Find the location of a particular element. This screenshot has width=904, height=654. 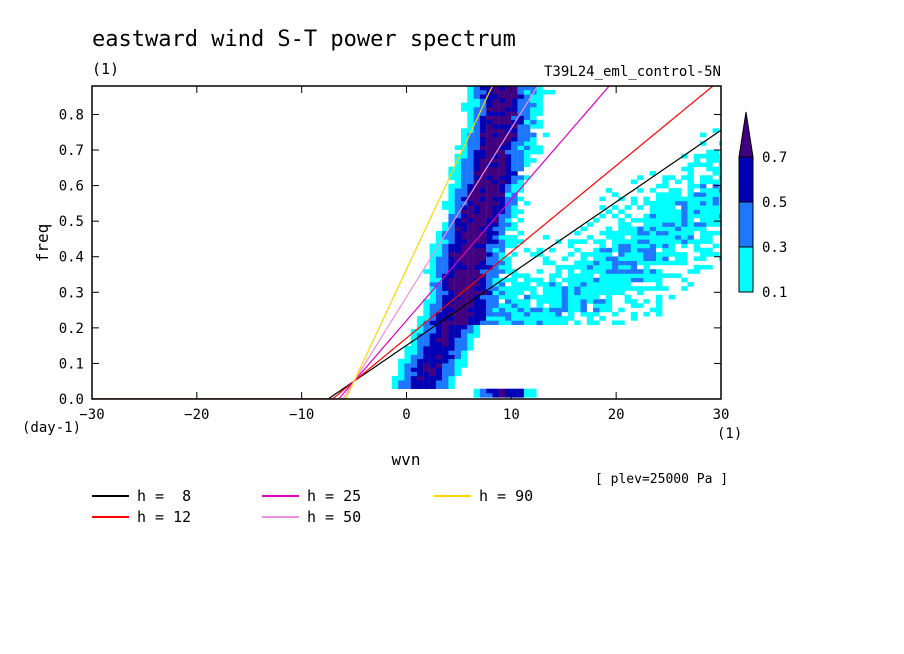

x-tick-label: −30 is located at coordinates (91, 415).